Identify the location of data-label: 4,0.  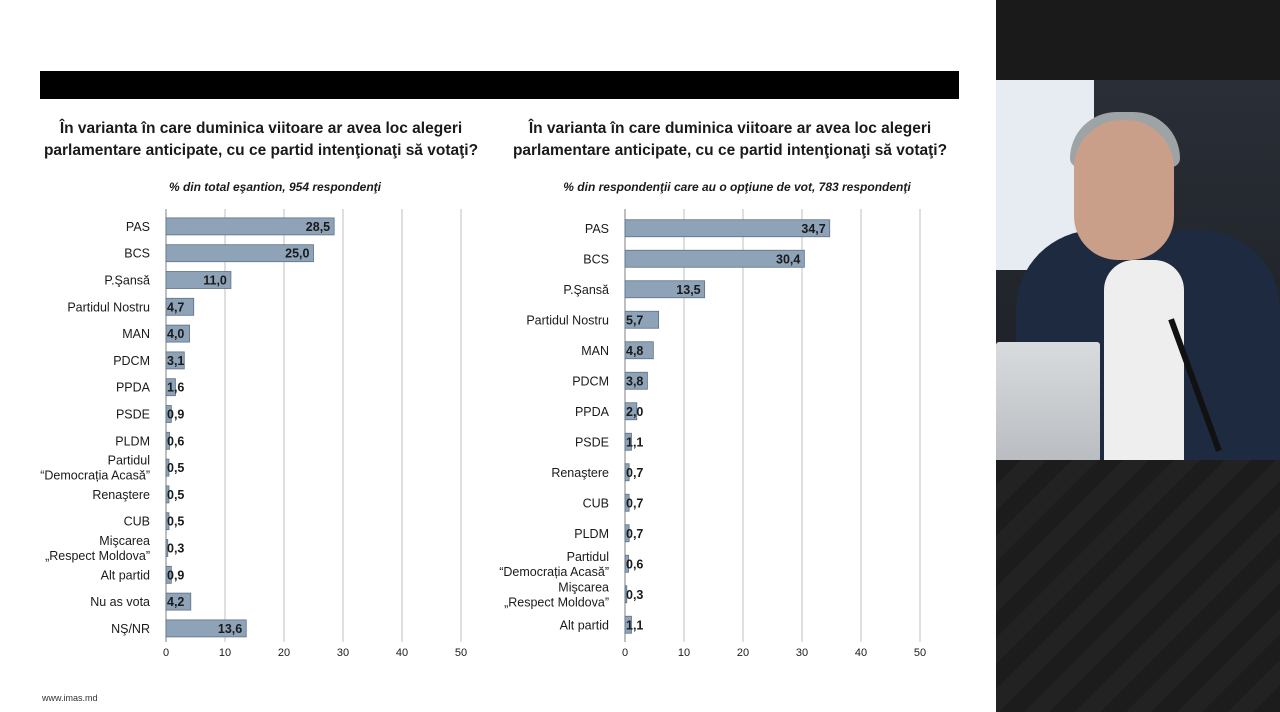
(175, 334).